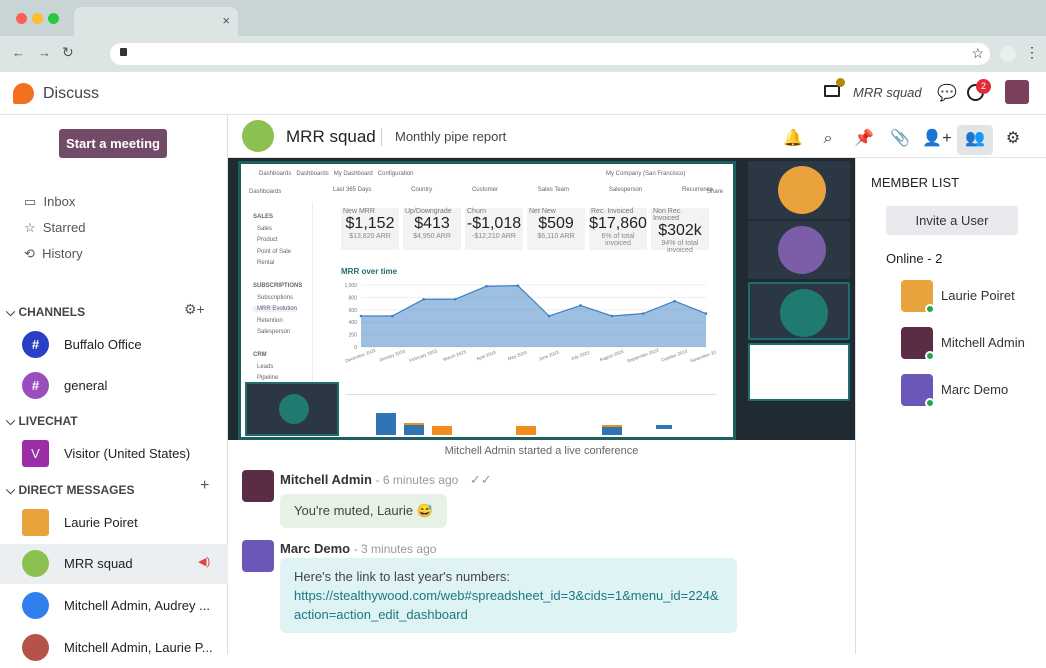 This screenshot has height=668, width=1046. Describe the element at coordinates (451, 136) in the screenshot. I see `channel-description: Monthly pipe report` at that location.